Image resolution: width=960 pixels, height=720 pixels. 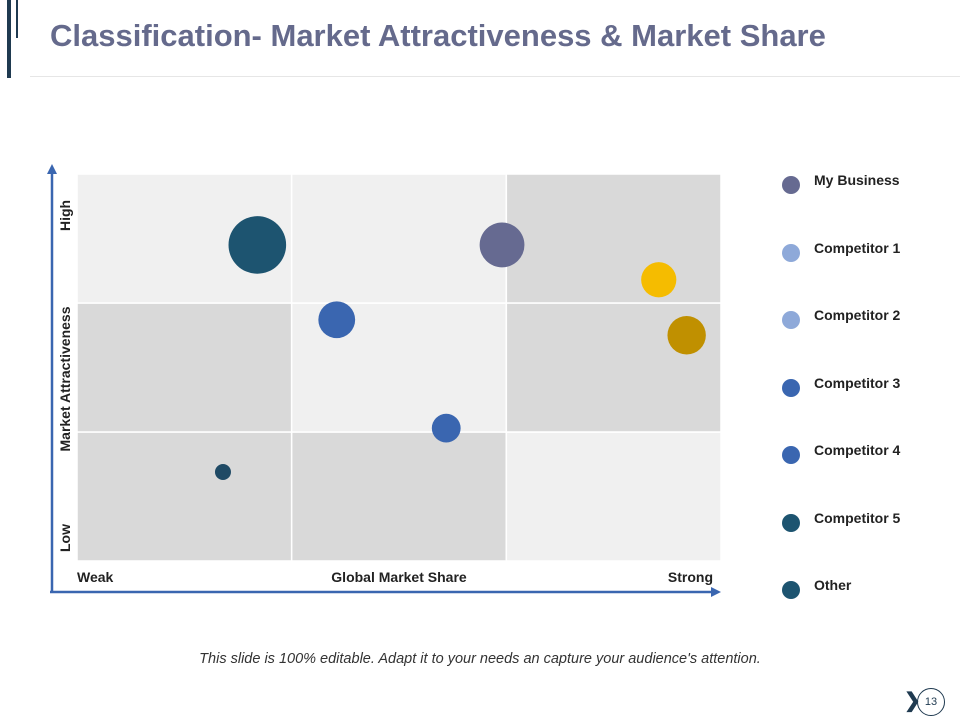 I want to click on bubble-yellow, so click(x=659, y=280).